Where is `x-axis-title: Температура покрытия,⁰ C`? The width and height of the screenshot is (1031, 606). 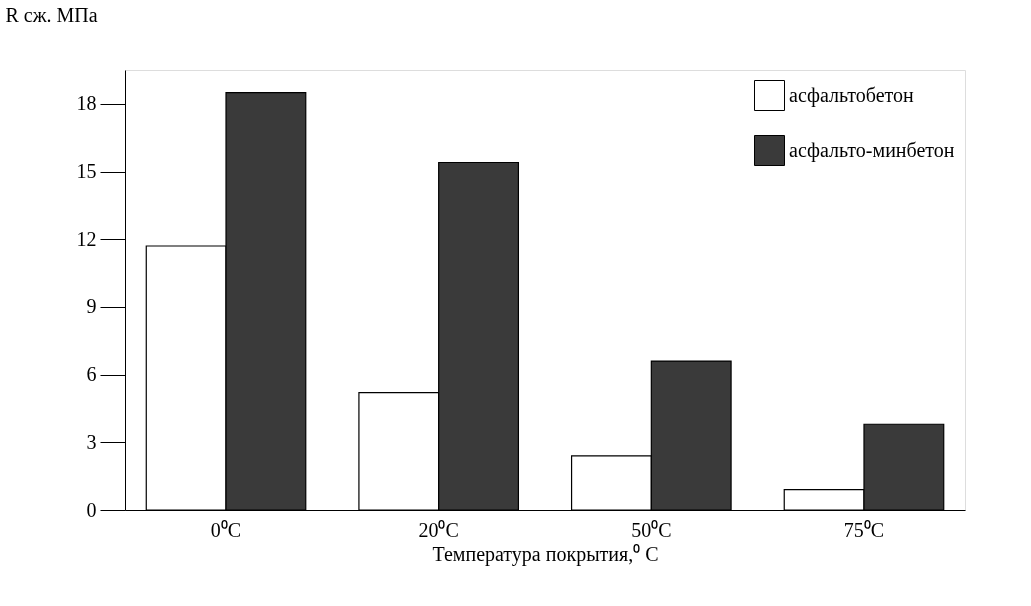
x-axis-title: Температура покрытия,⁰ C is located at coordinates (545, 554).